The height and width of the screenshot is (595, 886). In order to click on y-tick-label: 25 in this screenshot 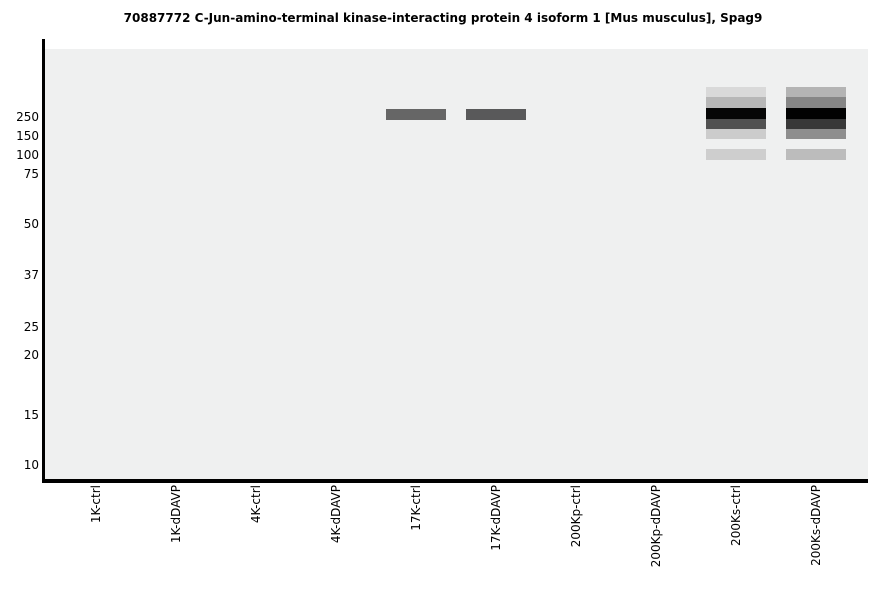, I will do `click(31, 327)`.